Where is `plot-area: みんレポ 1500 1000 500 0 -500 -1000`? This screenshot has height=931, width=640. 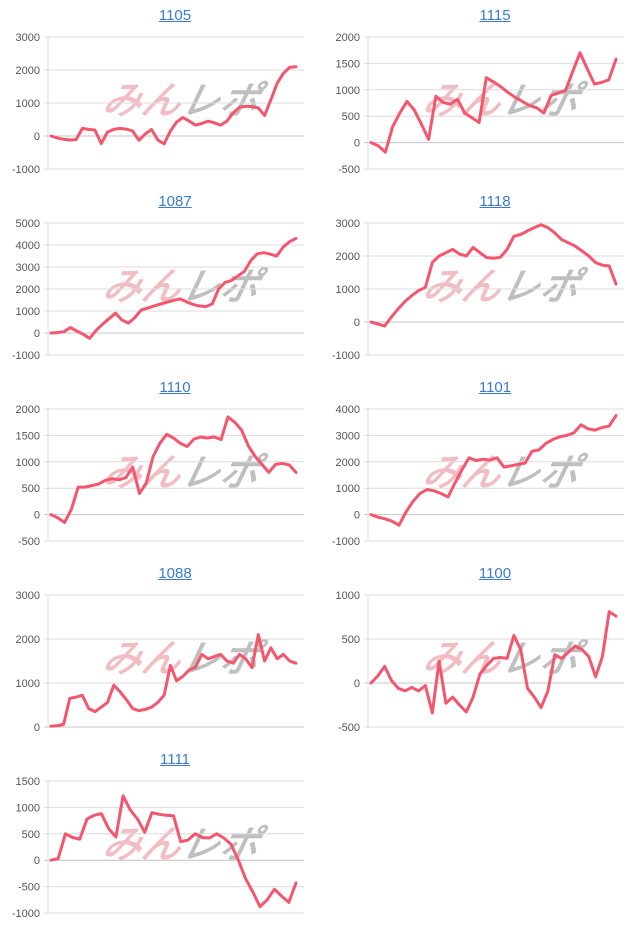 plot-area: みんレポ 1500 1000 500 0 -500 -1000 is located at coordinates (161, 850).